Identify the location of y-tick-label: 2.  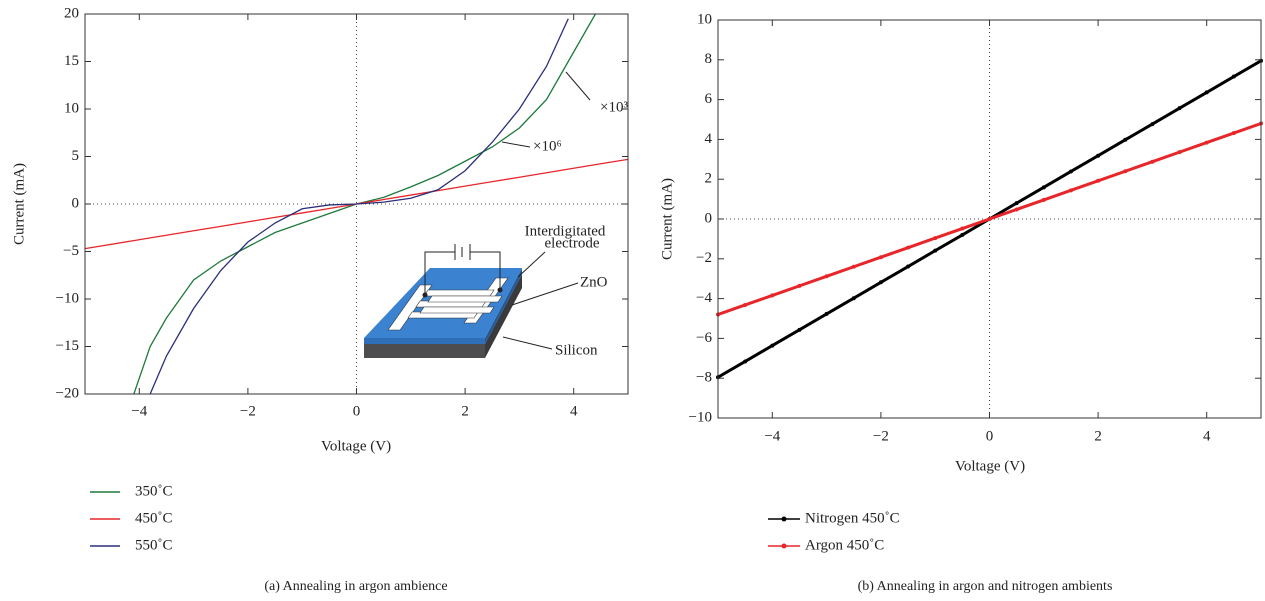
(709, 179).